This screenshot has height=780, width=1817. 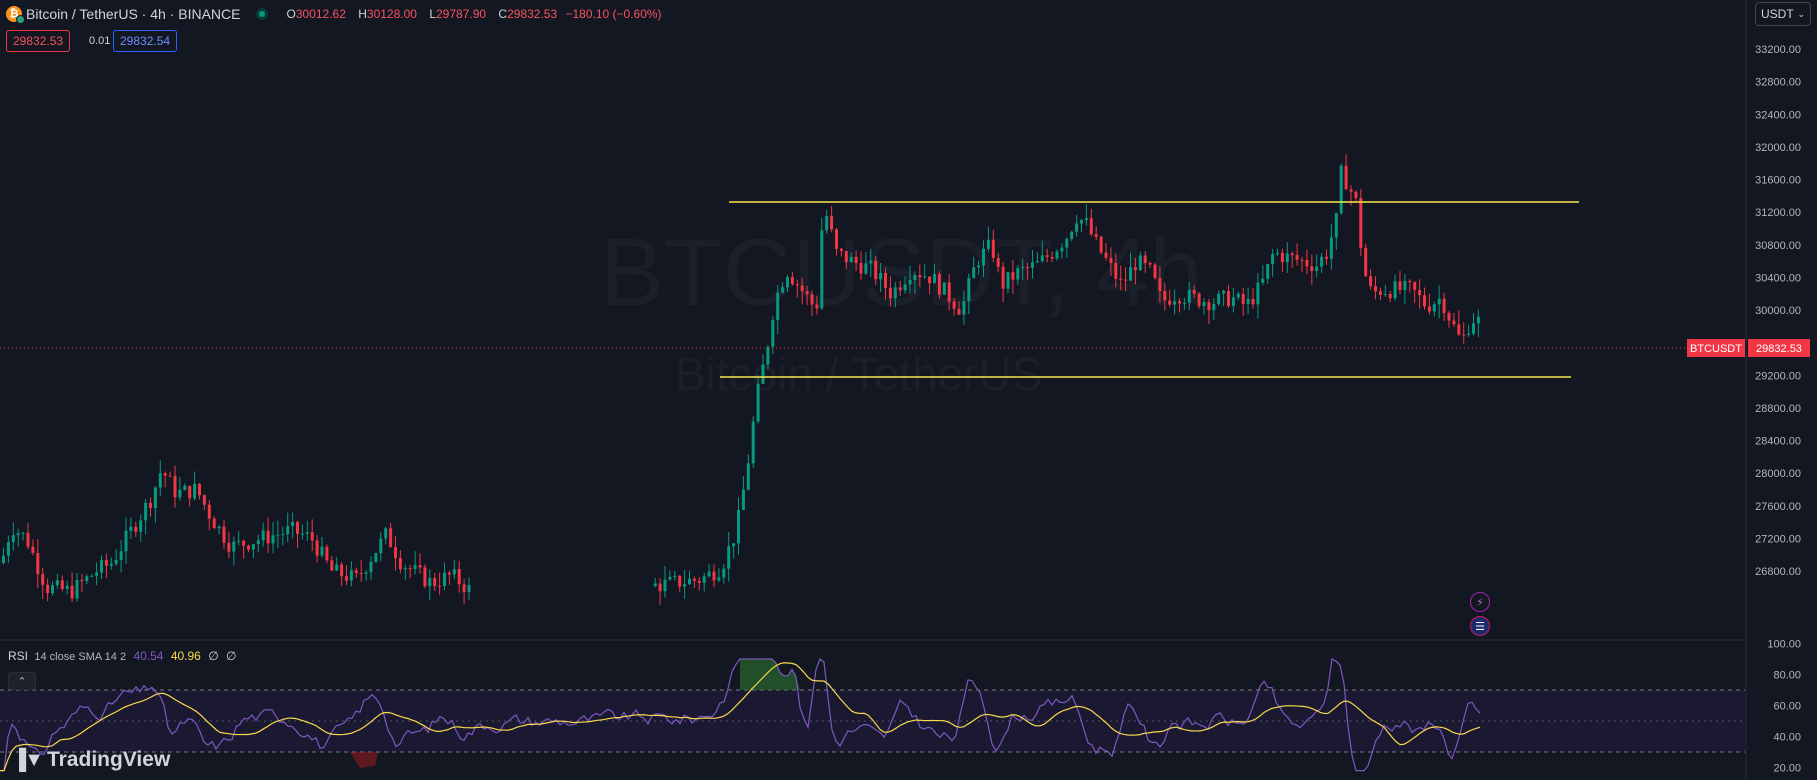 I want to click on rsi-legend: RSI 14 close SMA 14 2 40.54 40.96 ∅ ∅, so click(x=122, y=656).